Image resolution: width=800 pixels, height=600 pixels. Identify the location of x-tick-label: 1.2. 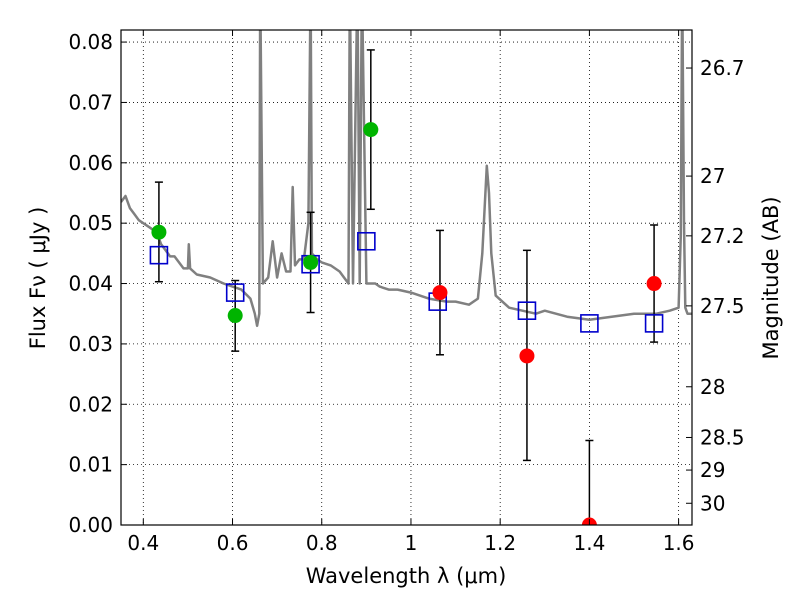
(500, 543).